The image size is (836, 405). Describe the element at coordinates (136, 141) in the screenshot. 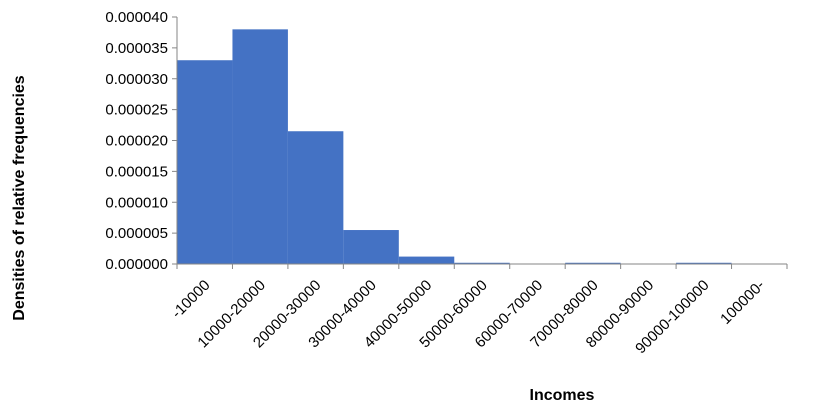

I see `y-tick-label: 0.000020` at that location.